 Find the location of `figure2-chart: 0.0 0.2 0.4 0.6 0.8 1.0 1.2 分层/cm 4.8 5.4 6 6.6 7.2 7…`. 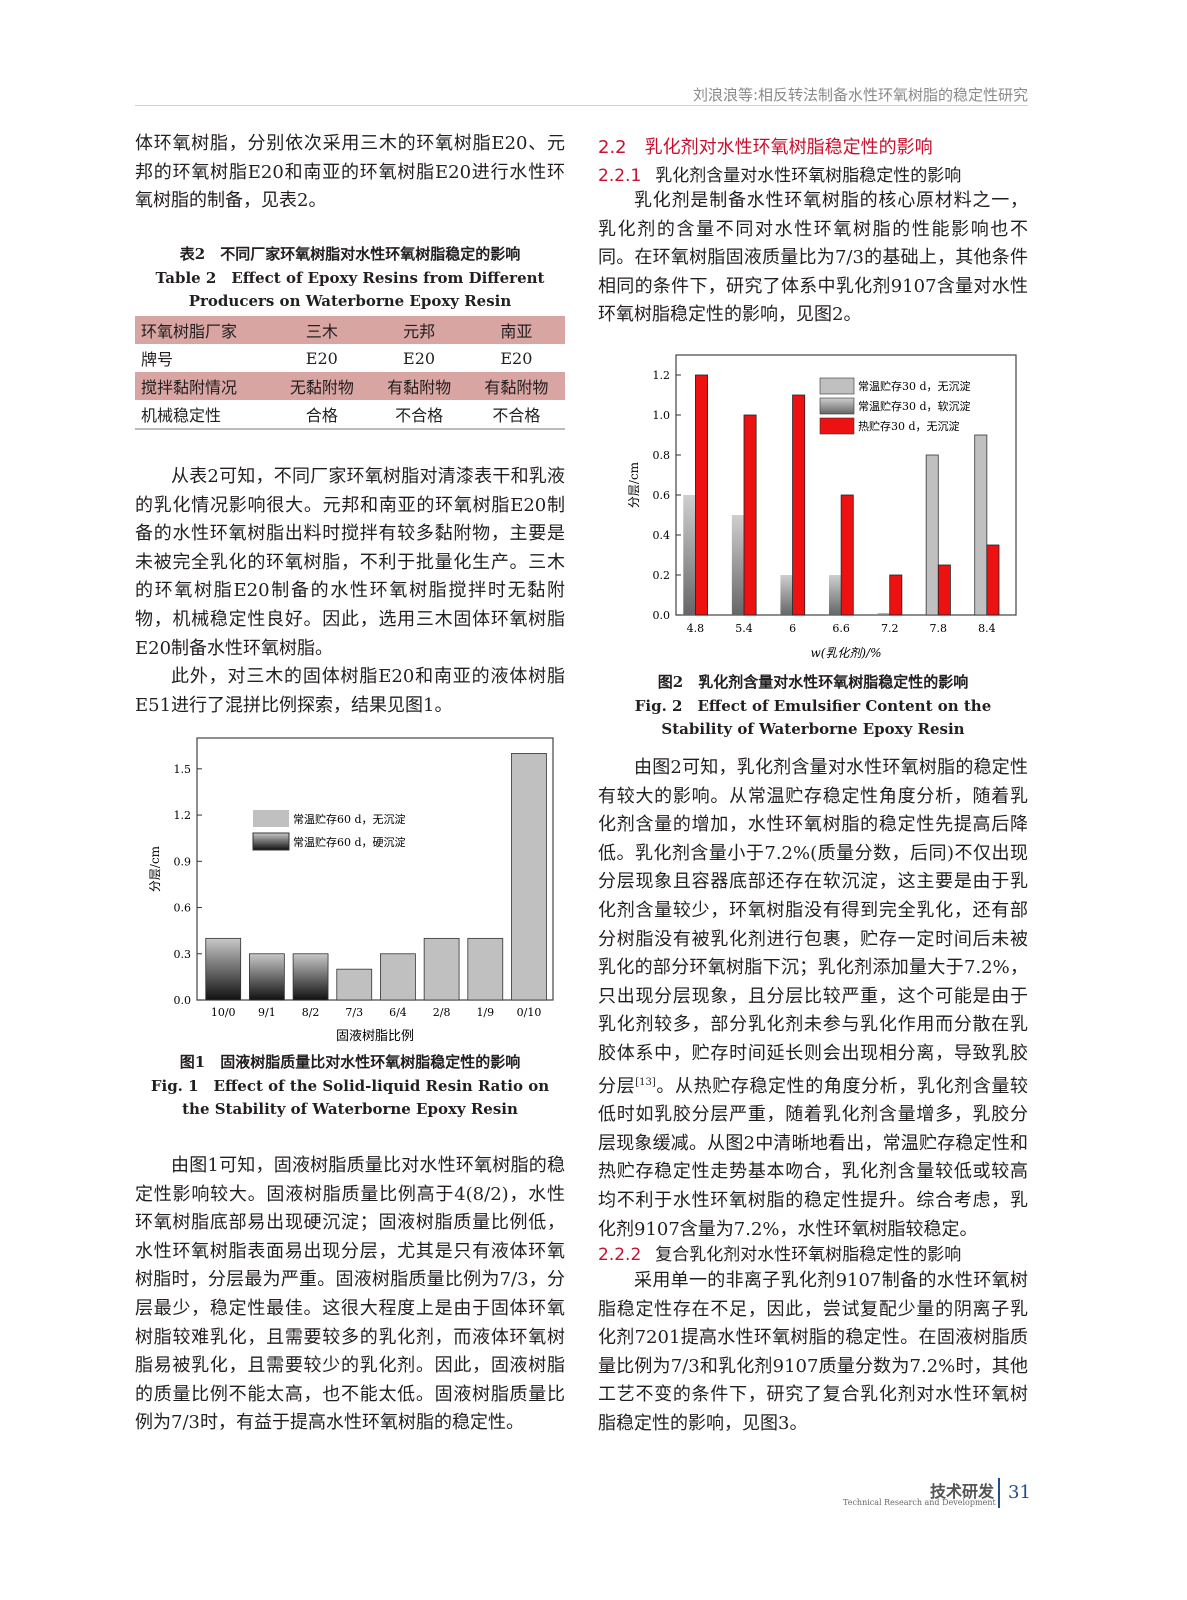

figure2-chart: 0.0 0.2 0.4 0.6 0.8 1.0 1.2 分层/cm 4.8 5.4 6 6.6 7.2 7… is located at coordinates (822, 507).